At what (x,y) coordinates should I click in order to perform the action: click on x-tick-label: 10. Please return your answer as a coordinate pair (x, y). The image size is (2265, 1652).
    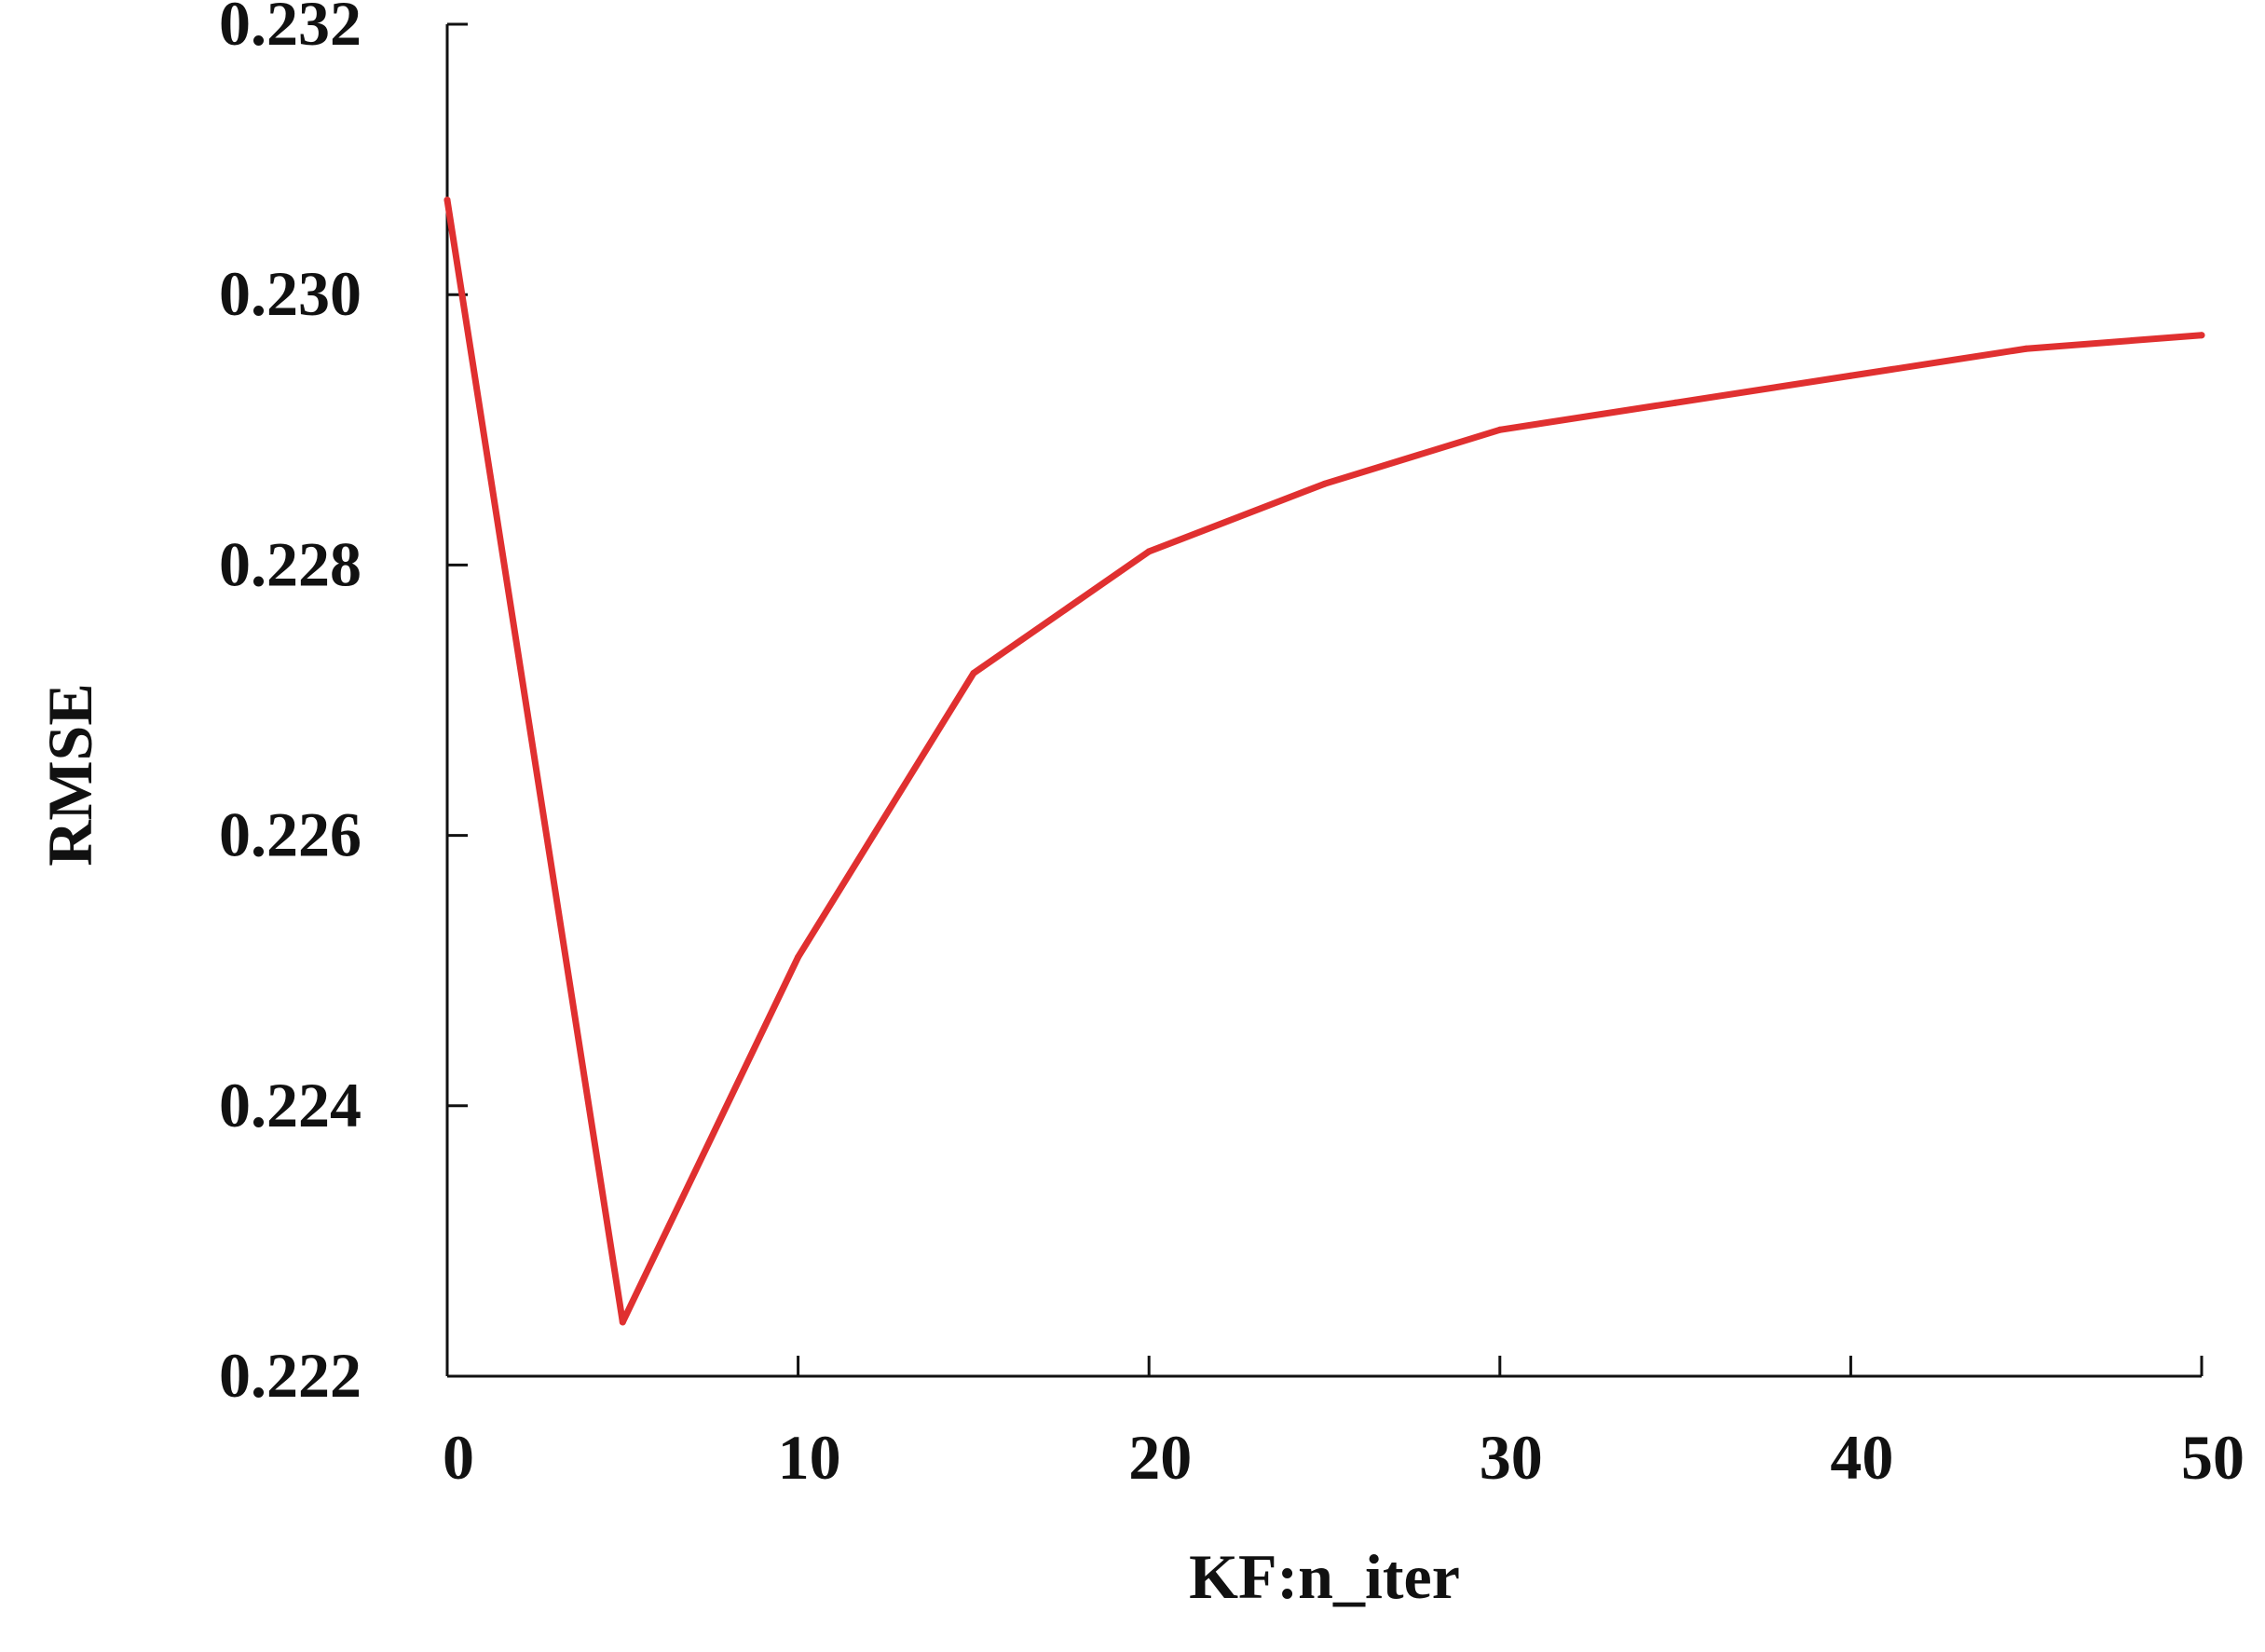
    Looking at the image, I should click on (810, 1457).